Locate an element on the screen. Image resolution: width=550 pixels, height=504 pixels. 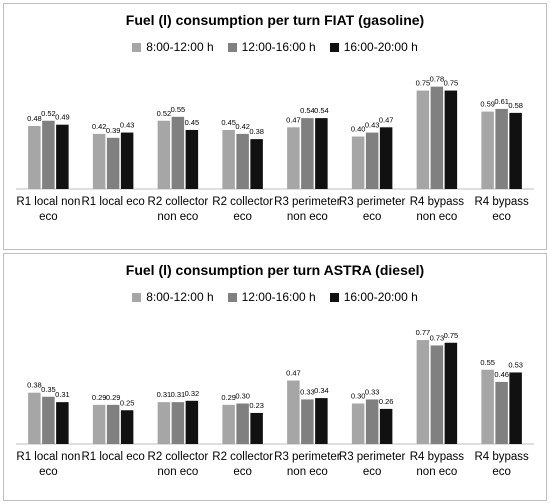
data-label: 0.40 is located at coordinates (358, 129).